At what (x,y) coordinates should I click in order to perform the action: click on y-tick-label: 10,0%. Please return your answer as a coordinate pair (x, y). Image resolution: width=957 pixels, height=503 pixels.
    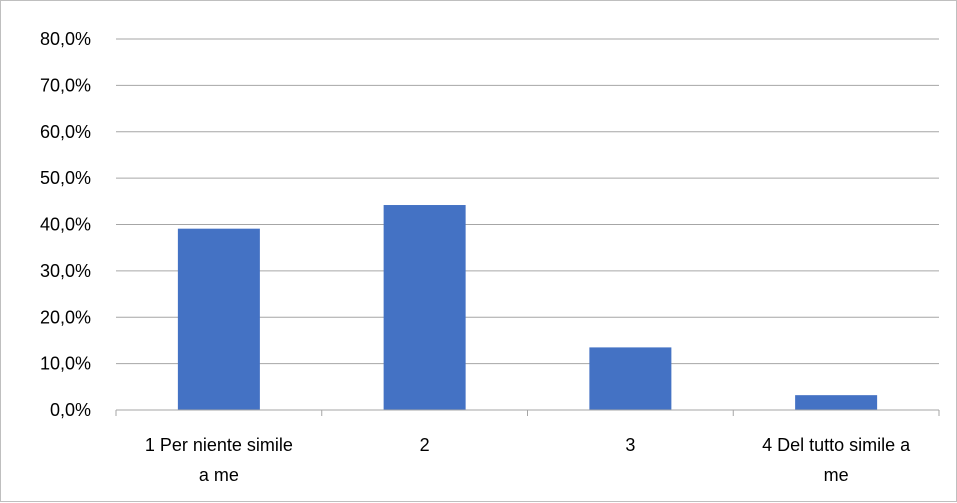
    Looking at the image, I should click on (65, 364).